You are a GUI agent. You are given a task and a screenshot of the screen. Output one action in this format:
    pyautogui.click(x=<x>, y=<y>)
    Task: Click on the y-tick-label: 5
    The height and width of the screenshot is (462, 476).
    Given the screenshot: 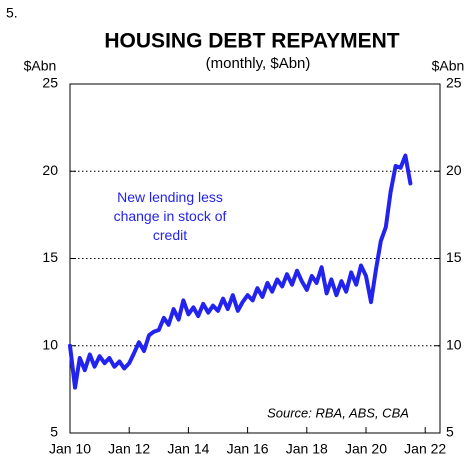 What is the action you would take?
    pyautogui.click(x=54, y=432)
    